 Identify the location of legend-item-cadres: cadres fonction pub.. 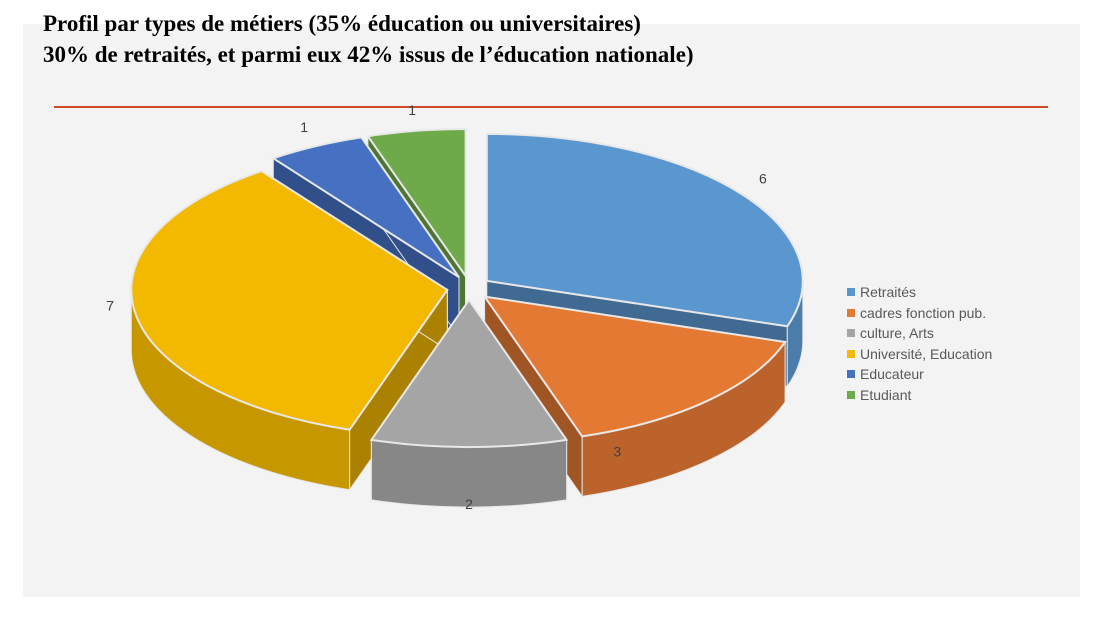
(919, 313).